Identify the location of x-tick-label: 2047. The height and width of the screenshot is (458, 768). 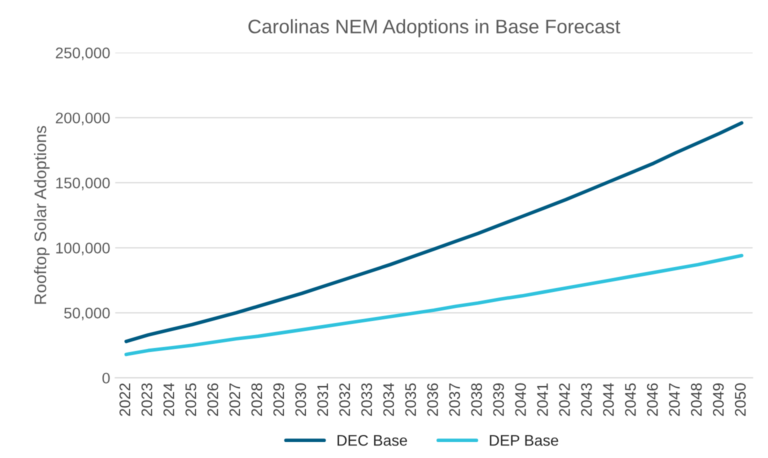
(674, 399).